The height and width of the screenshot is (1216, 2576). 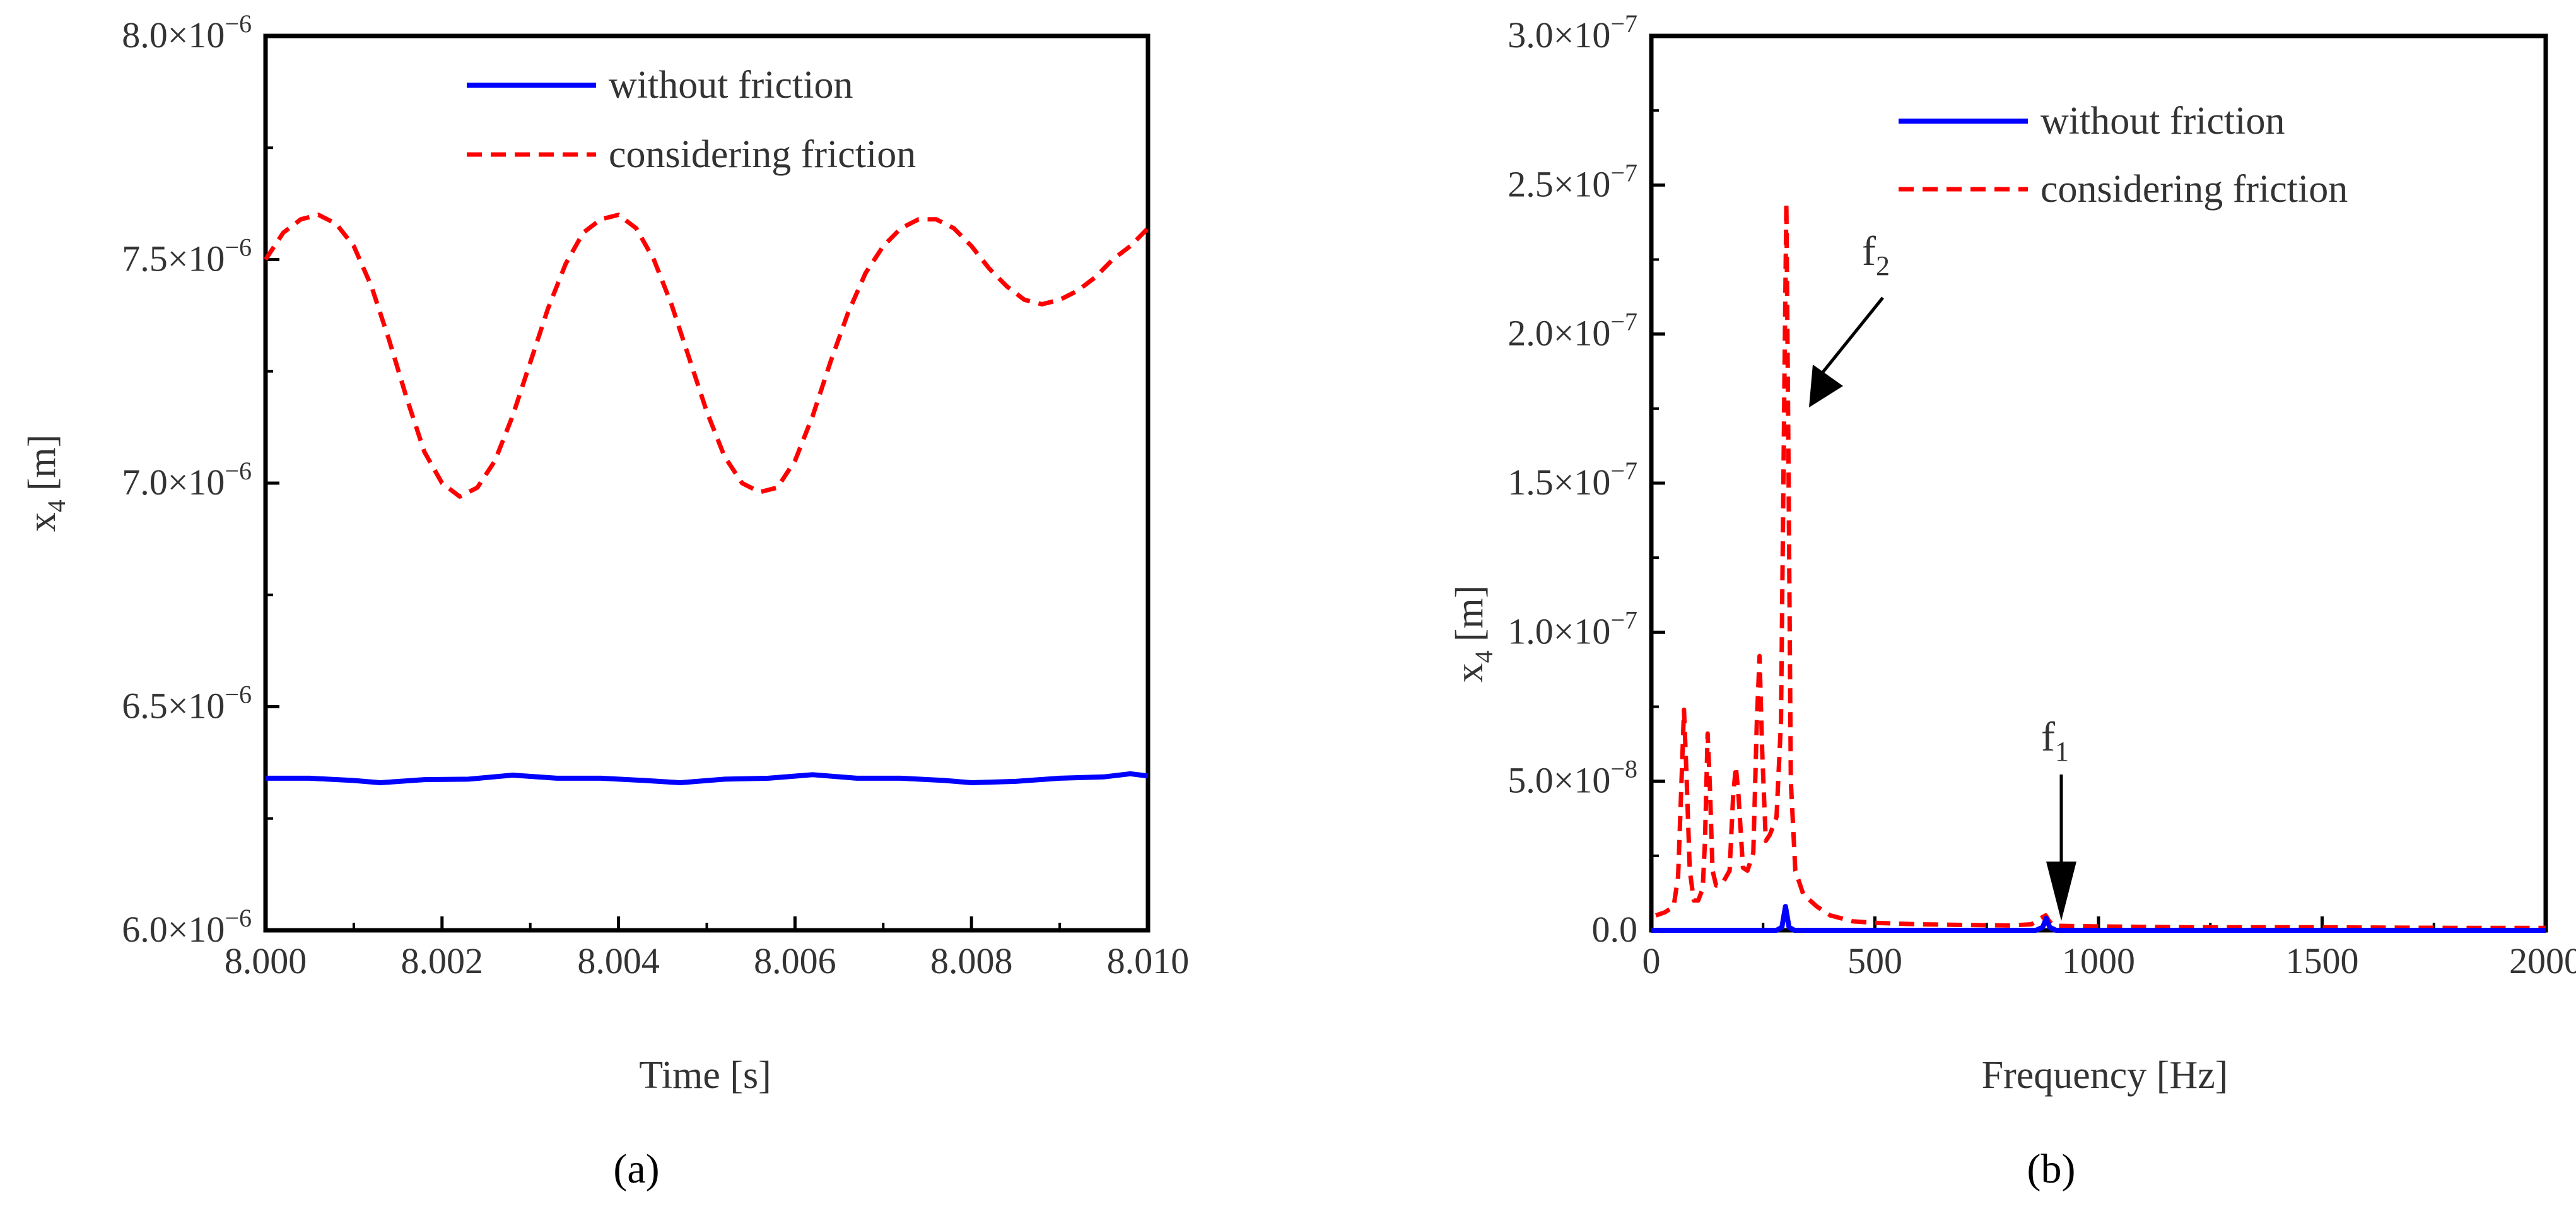 What do you see at coordinates (187, 256) in the screenshot?
I see `panel-a-y-tick-label: 7.5×10⁻⁶` at bounding box center [187, 256].